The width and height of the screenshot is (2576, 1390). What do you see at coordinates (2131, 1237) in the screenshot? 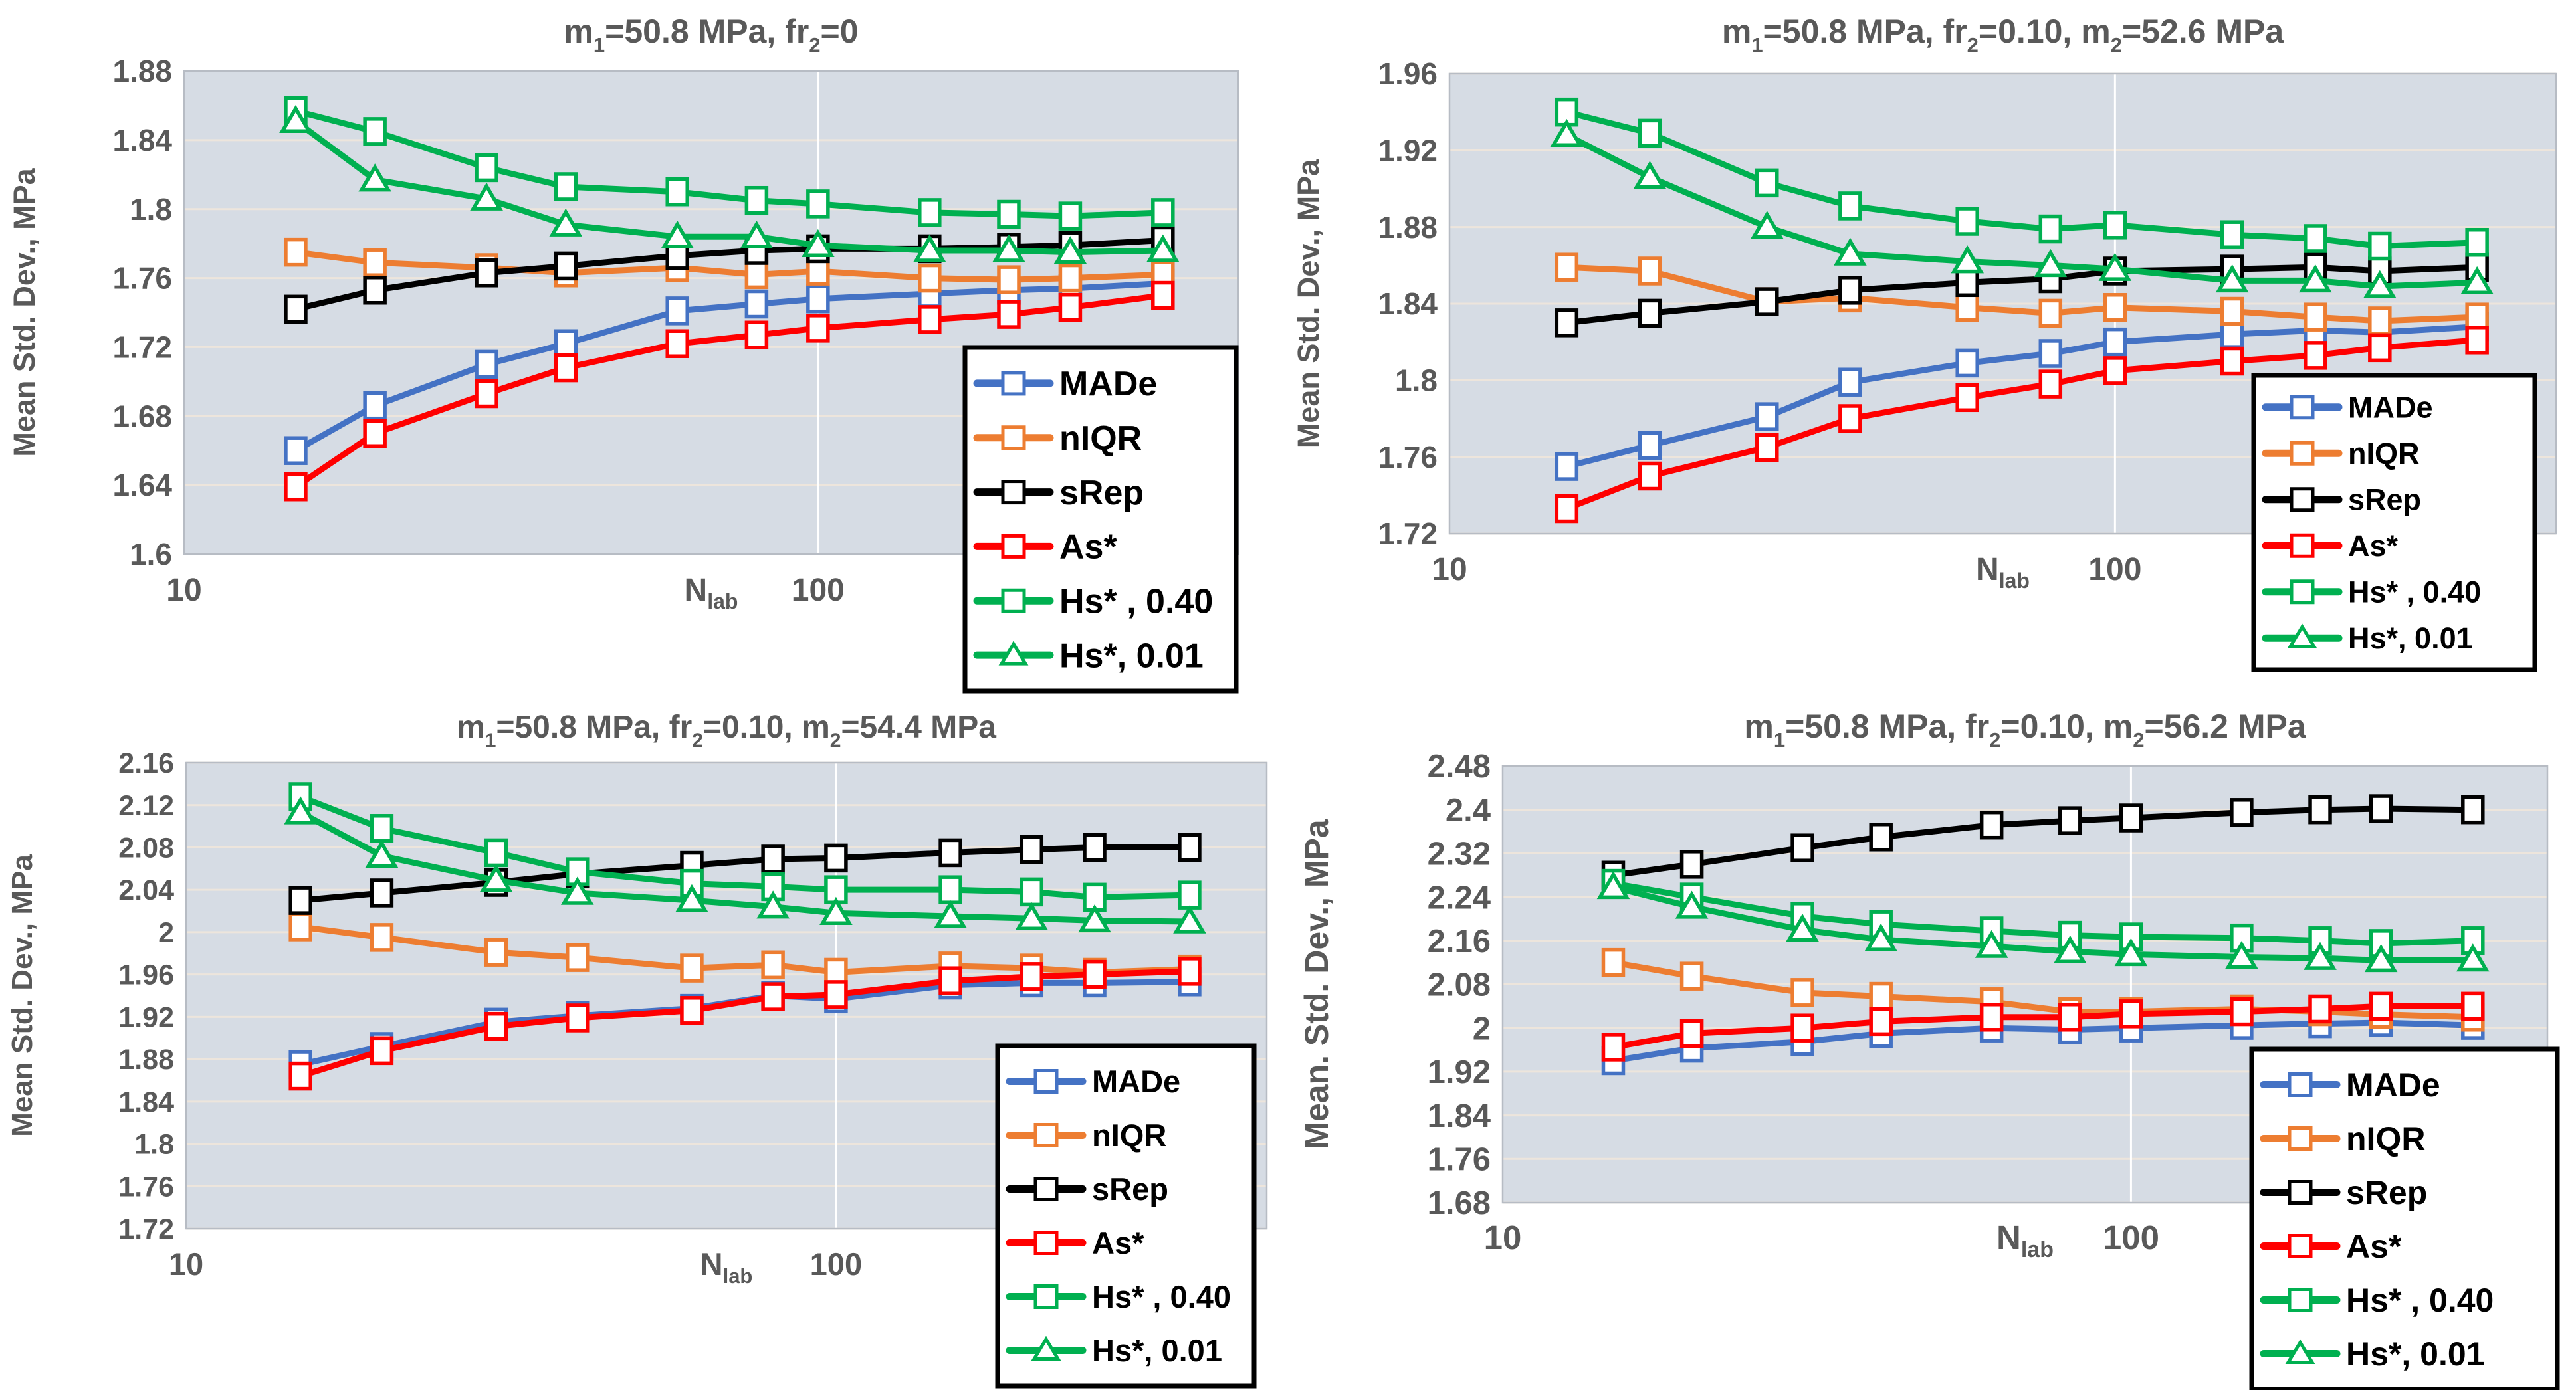
I see `x-tick-label: 100` at bounding box center [2131, 1237].